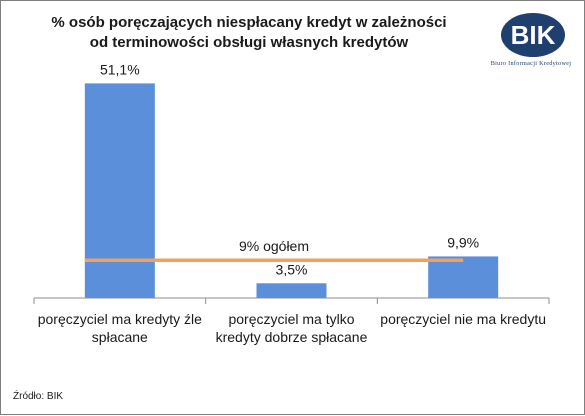 This screenshot has width=585, height=416. Describe the element at coordinates (274, 246) in the screenshot. I see `reference-line-label: 9% ogółem` at that location.